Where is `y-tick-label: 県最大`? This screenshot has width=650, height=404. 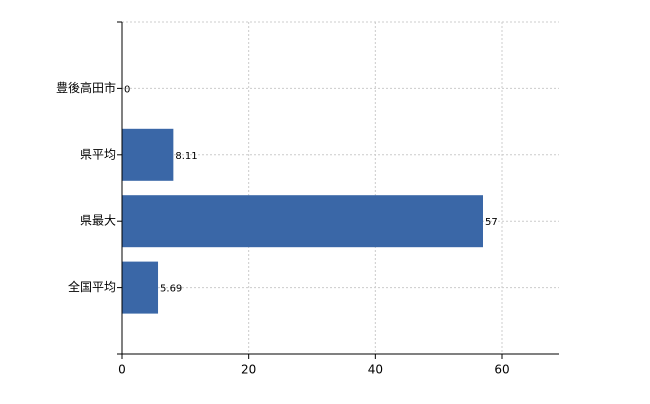
y-tick-label: 県最大 is located at coordinates (98, 221).